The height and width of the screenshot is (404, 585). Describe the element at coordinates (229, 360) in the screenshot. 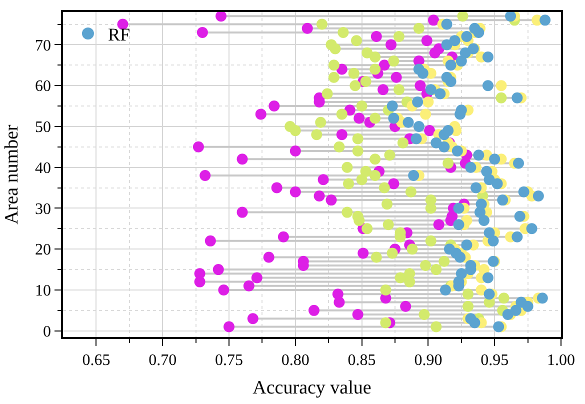

I see `x-tick-label: 0.75` at that location.